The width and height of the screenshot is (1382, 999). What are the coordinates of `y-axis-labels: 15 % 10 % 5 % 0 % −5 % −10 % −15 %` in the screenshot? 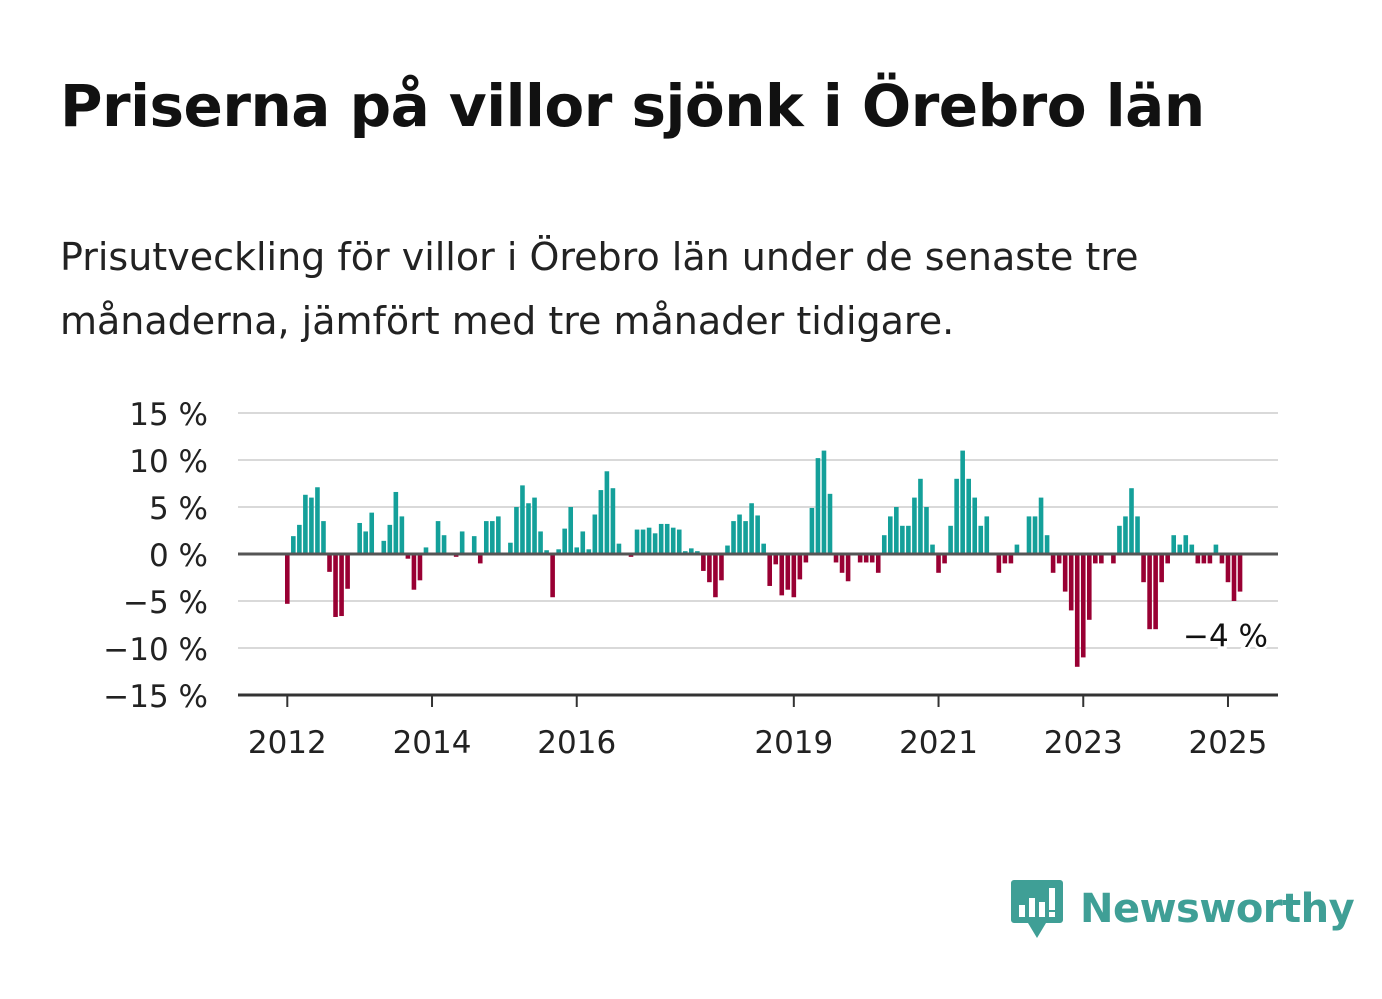 It's located at (155, 556).